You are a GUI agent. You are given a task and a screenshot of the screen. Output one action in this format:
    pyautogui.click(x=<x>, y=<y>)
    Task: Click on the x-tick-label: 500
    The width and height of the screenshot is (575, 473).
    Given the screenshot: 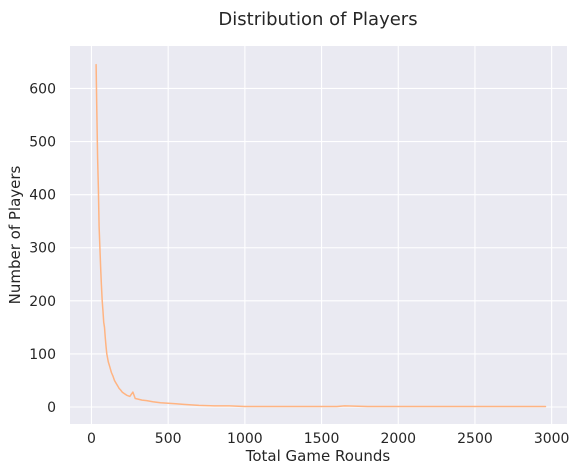 What is the action you would take?
    pyautogui.click(x=168, y=439)
    